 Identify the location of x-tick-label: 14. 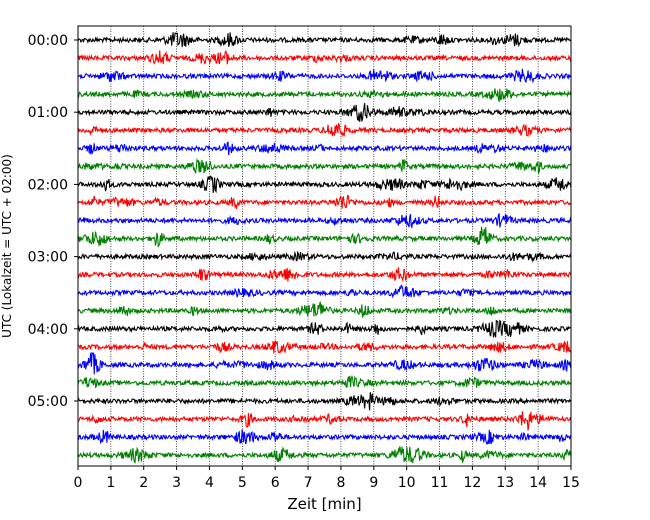
(538, 483).